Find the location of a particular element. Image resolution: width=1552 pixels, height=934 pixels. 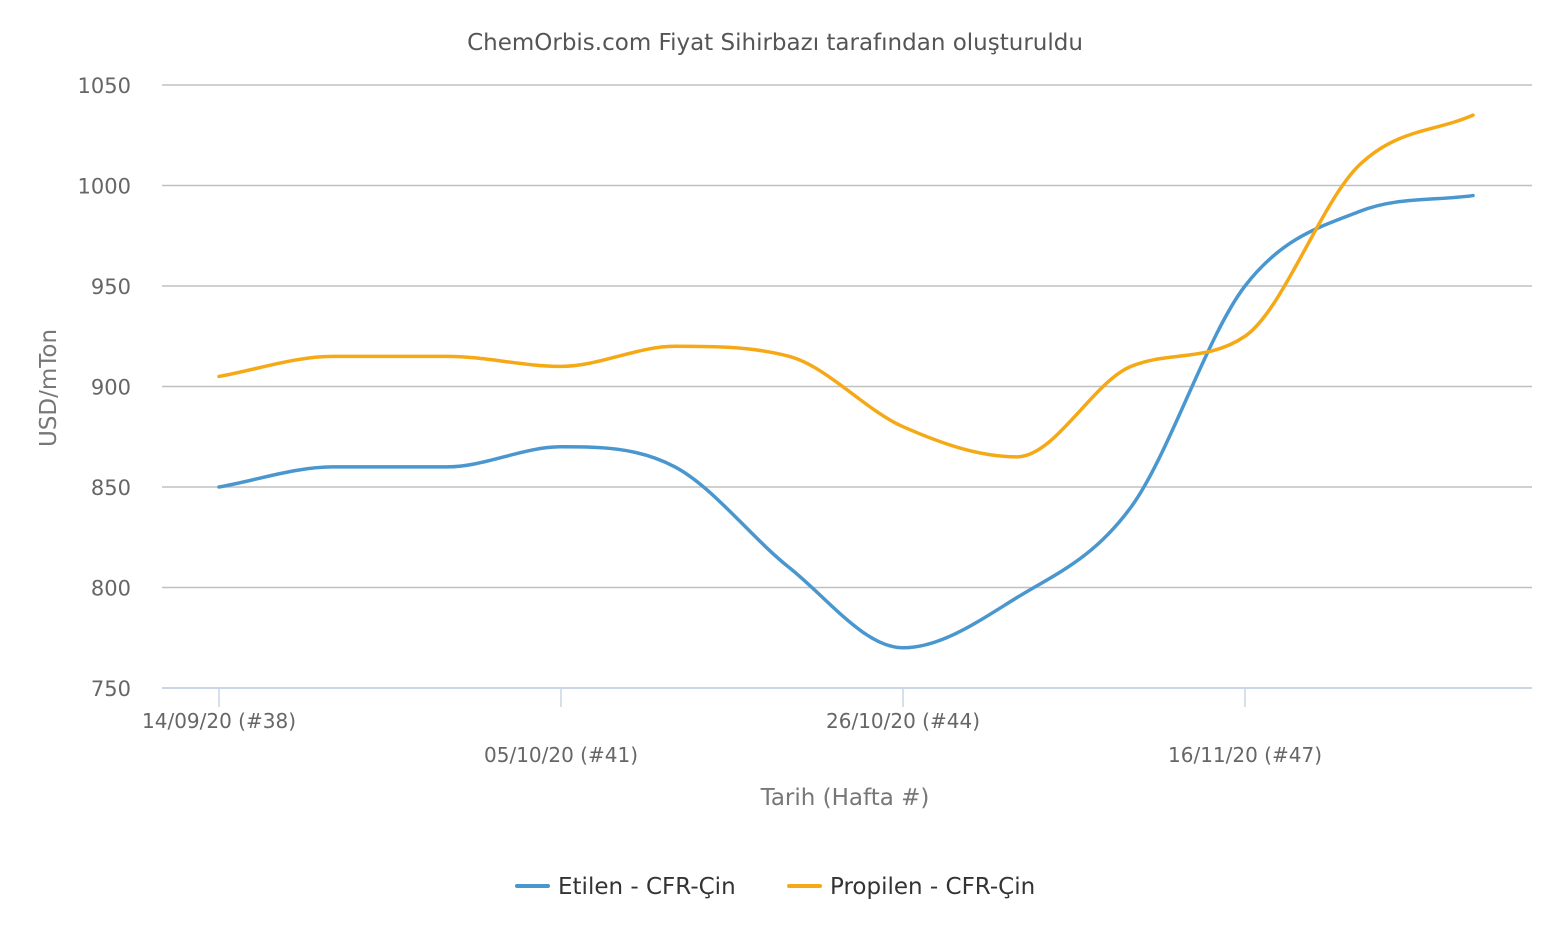

y-tick-label: 800 is located at coordinates (111, 589).